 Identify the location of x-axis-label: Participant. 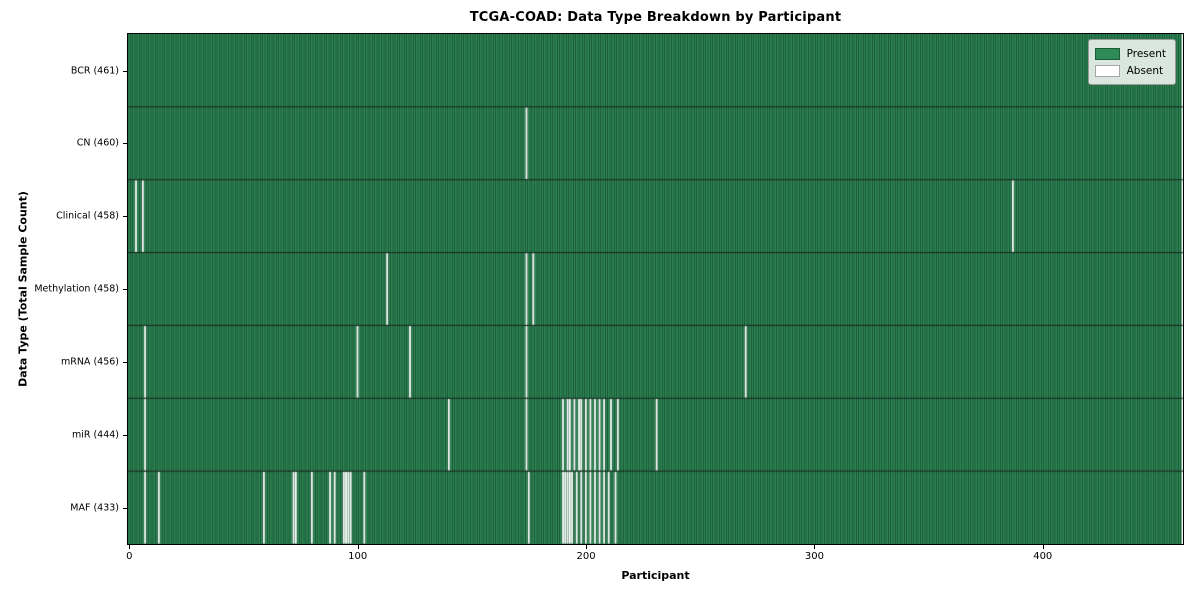
(655, 575).